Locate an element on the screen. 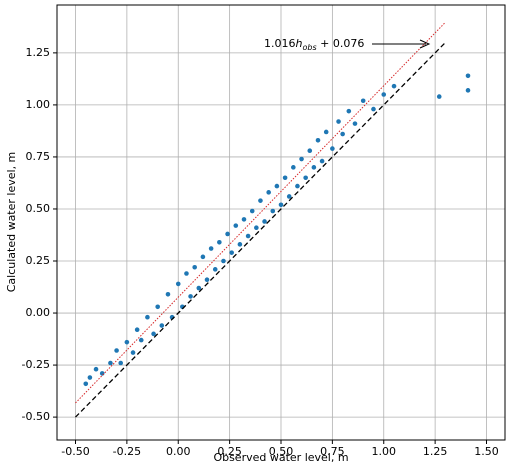 The height and width of the screenshot is (472, 510). y-tick-label: -0.50 is located at coordinates (36, 416).